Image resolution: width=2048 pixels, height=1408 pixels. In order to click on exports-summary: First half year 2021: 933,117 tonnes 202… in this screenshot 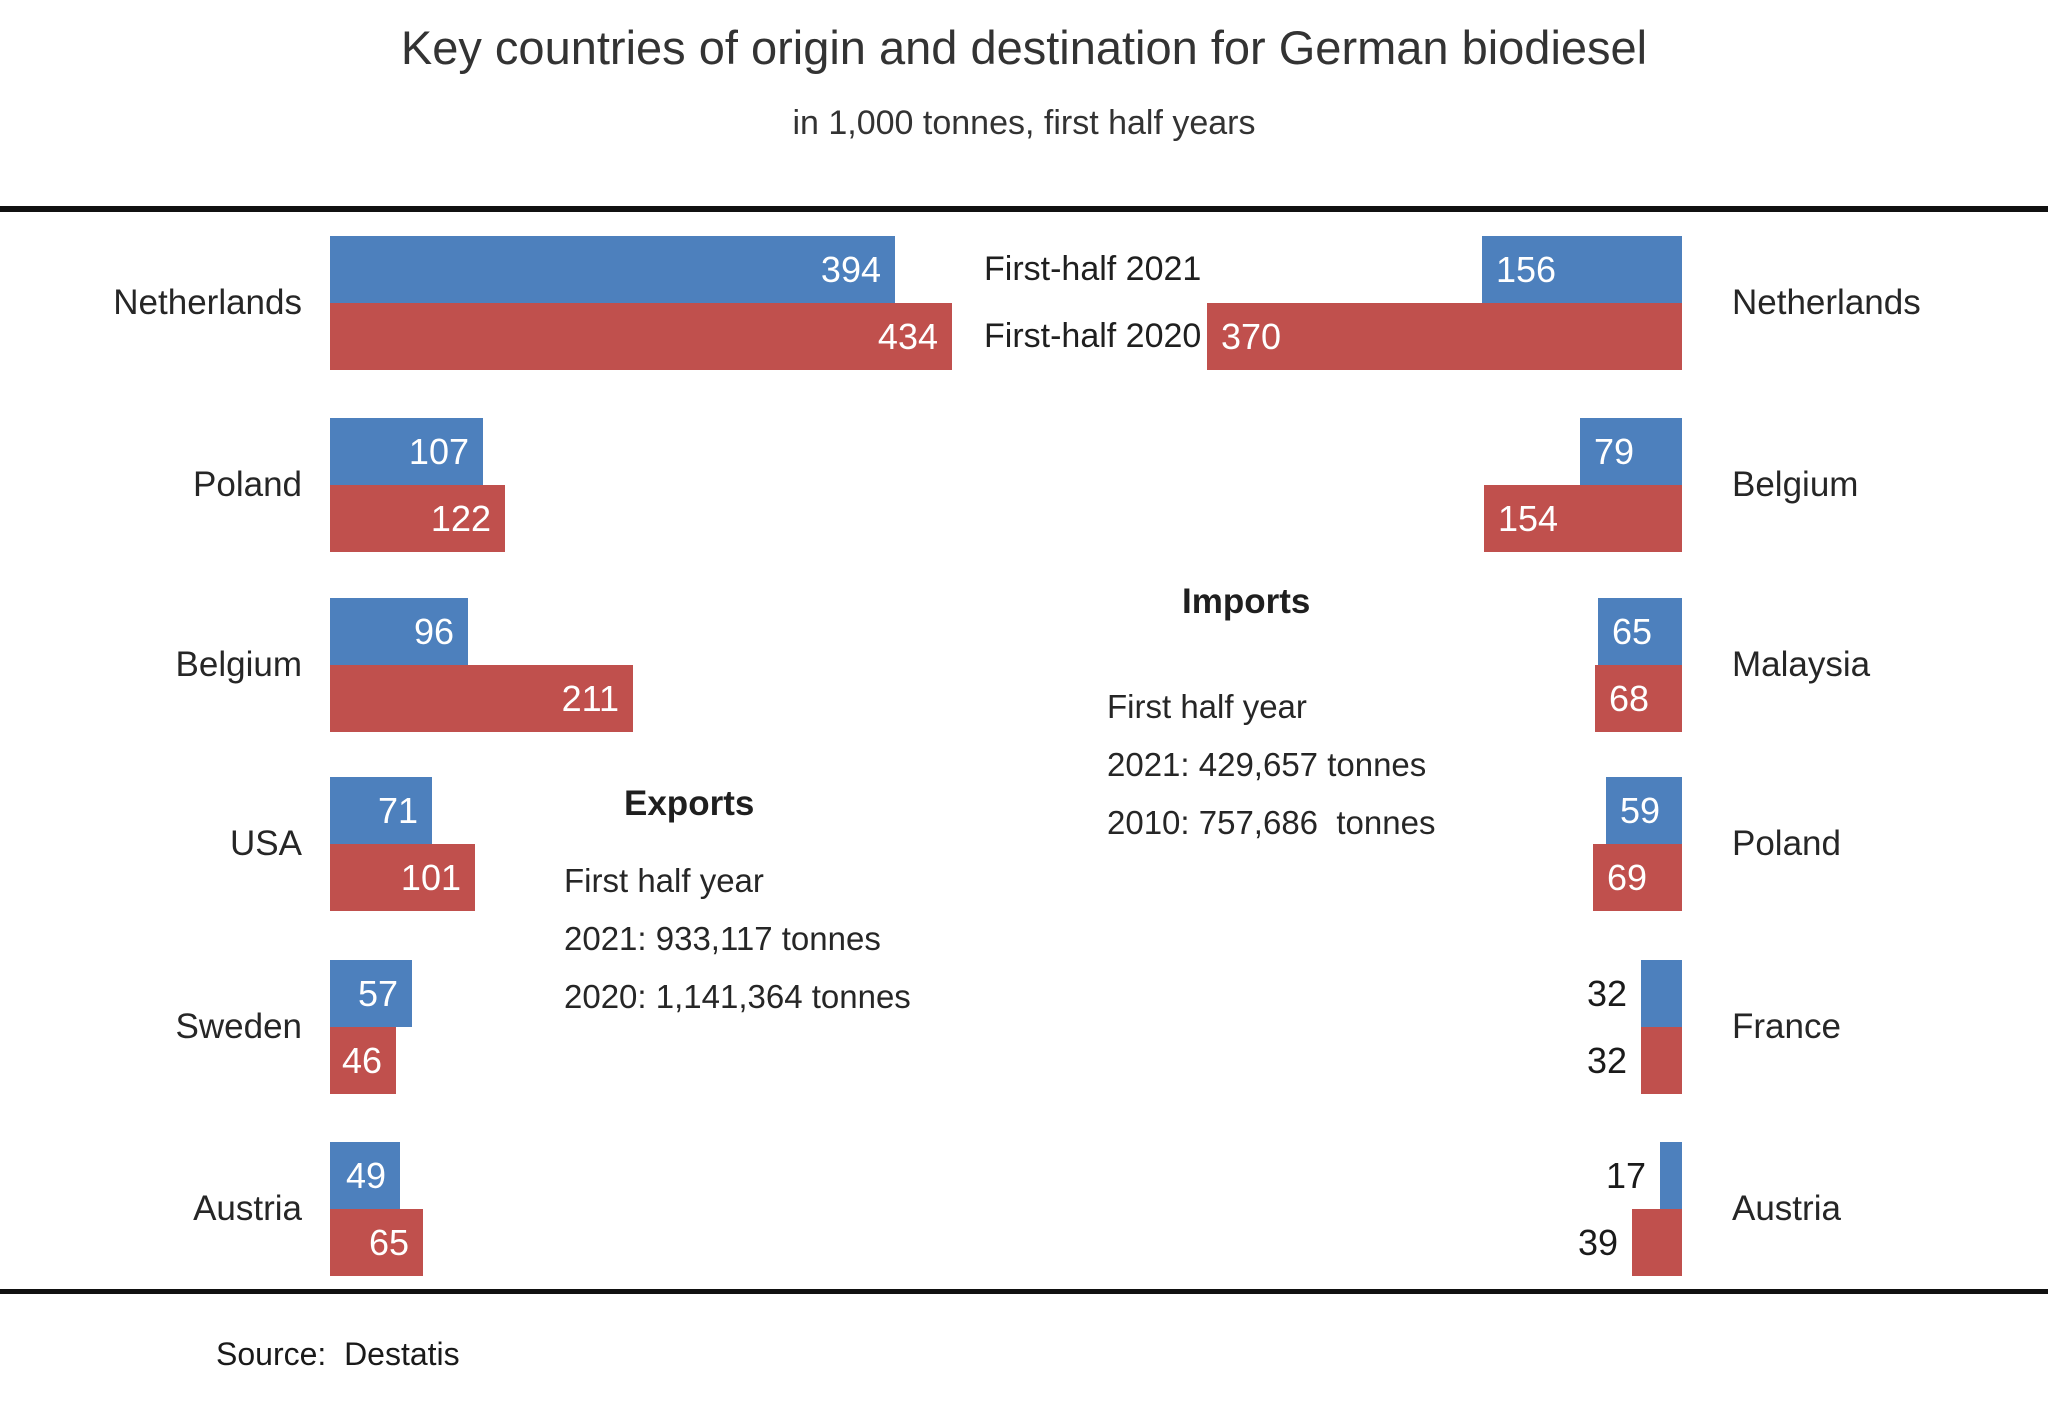, I will do `click(737, 939)`.